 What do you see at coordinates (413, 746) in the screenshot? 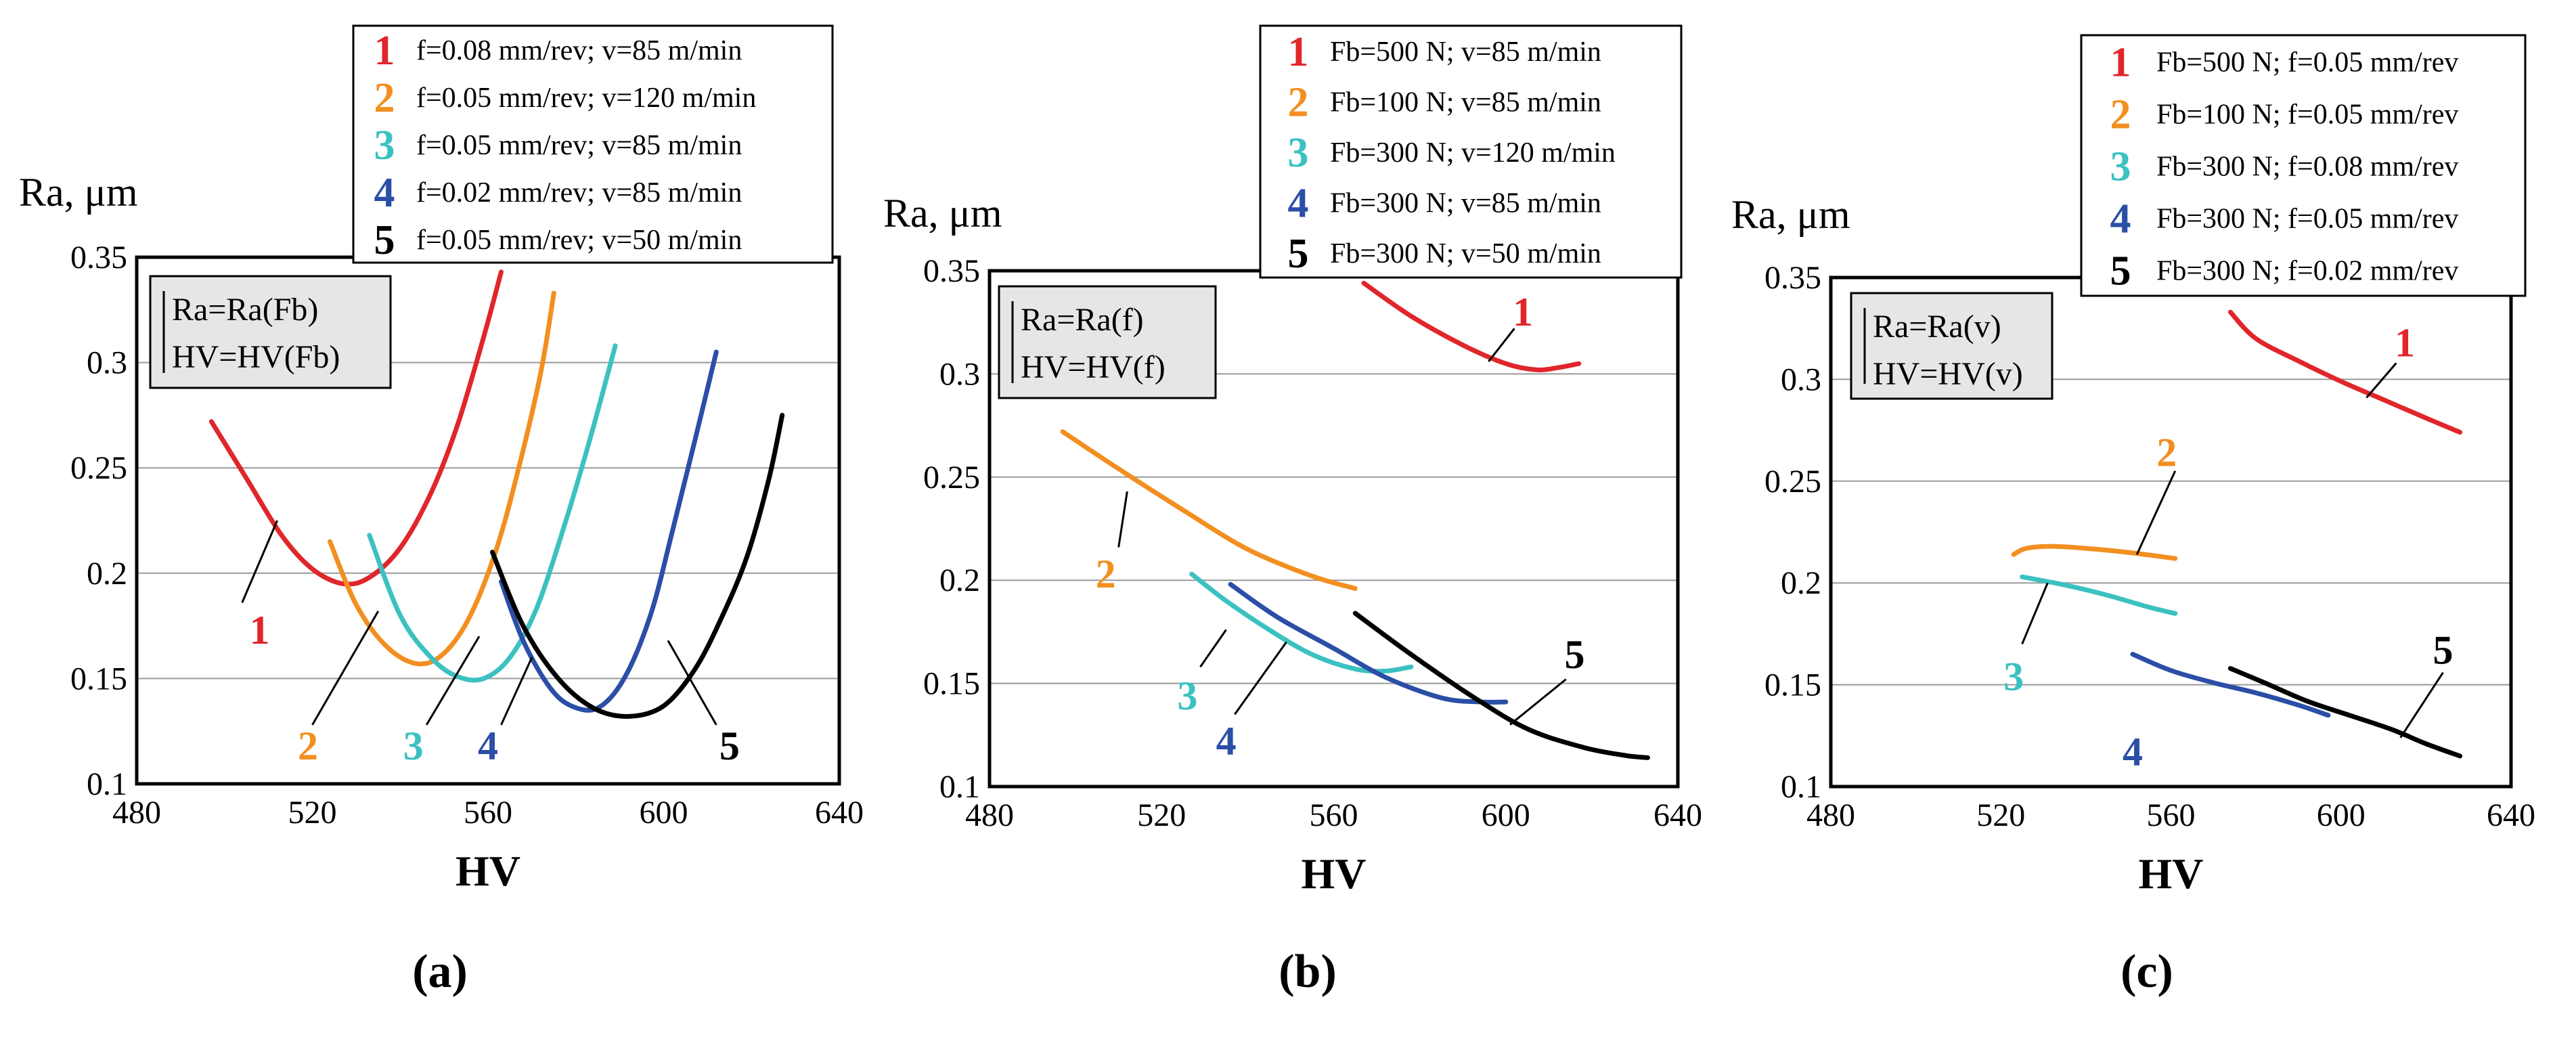
I see `curve-label-a-3: 3` at bounding box center [413, 746].